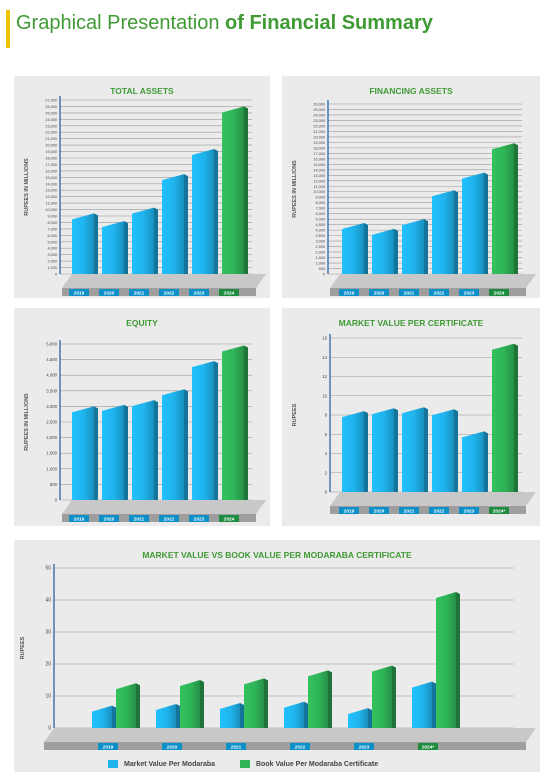 This screenshot has width=552, height=776. I want to click on chart-title: EQUITY, so click(142, 323).